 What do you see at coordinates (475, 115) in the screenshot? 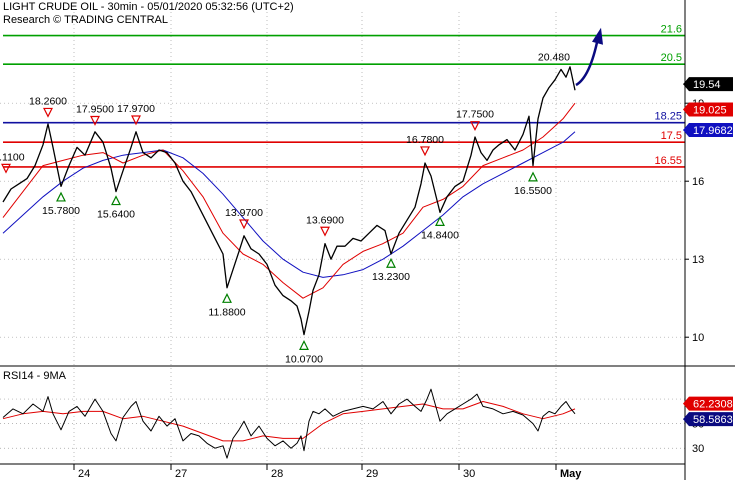
I see `annotation-label: 17.7500` at bounding box center [475, 115].